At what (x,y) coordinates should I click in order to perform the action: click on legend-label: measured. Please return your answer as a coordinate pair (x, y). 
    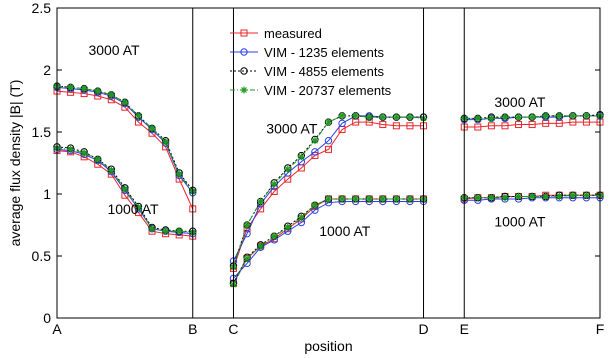
    Looking at the image, I should click on (293, 33).